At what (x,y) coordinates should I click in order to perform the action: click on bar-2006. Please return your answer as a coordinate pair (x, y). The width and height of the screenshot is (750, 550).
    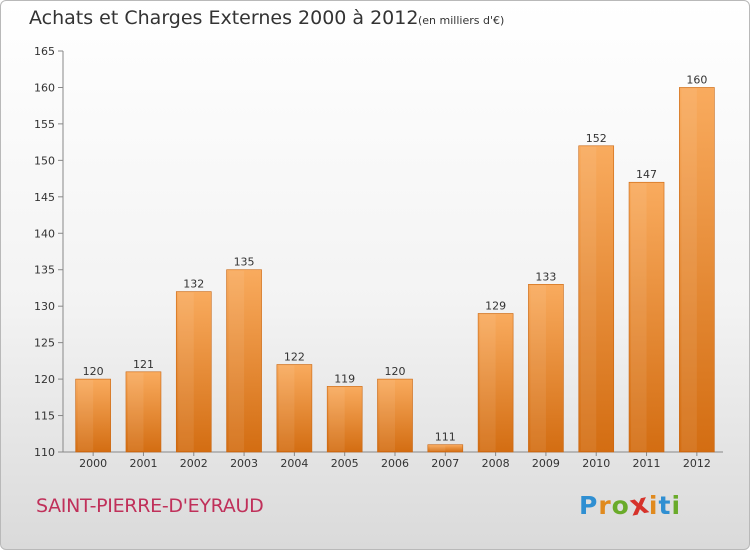
    Looking at the image, I should click on (395, 415).